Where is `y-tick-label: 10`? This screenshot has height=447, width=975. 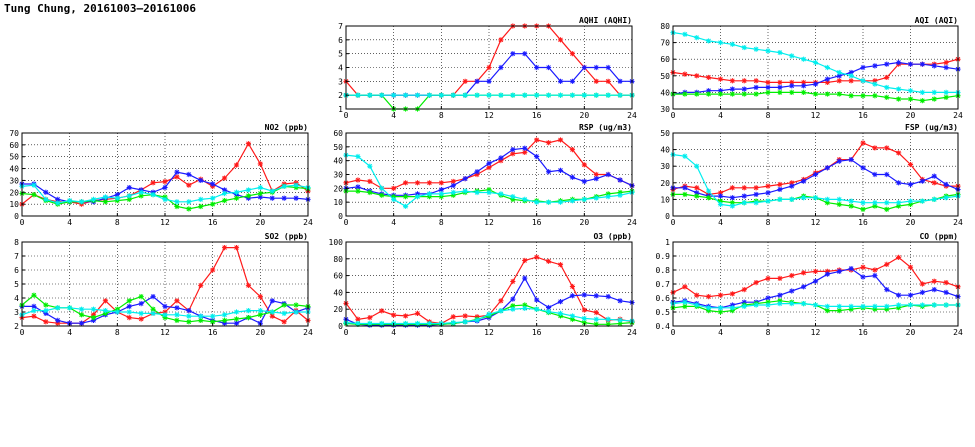
y-tick-label: 10 is located at coordinates (338, 202).